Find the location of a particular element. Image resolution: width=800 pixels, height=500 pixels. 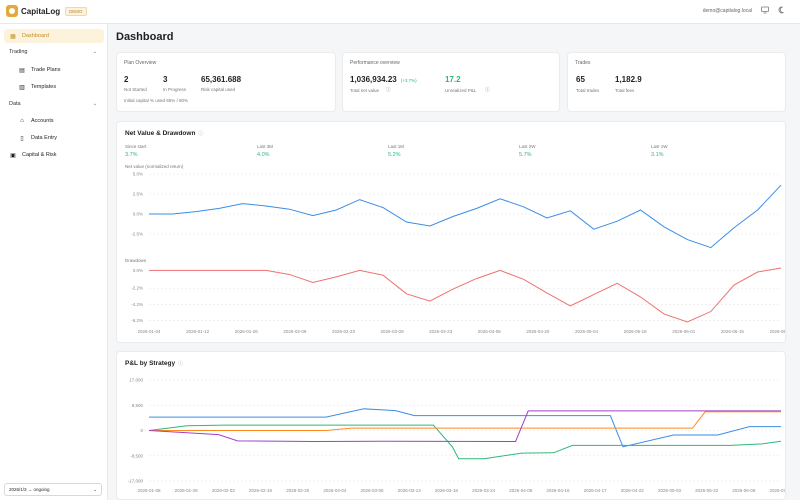

x-tick-label: 2026-03-23 is located at coordinates (441, 331).